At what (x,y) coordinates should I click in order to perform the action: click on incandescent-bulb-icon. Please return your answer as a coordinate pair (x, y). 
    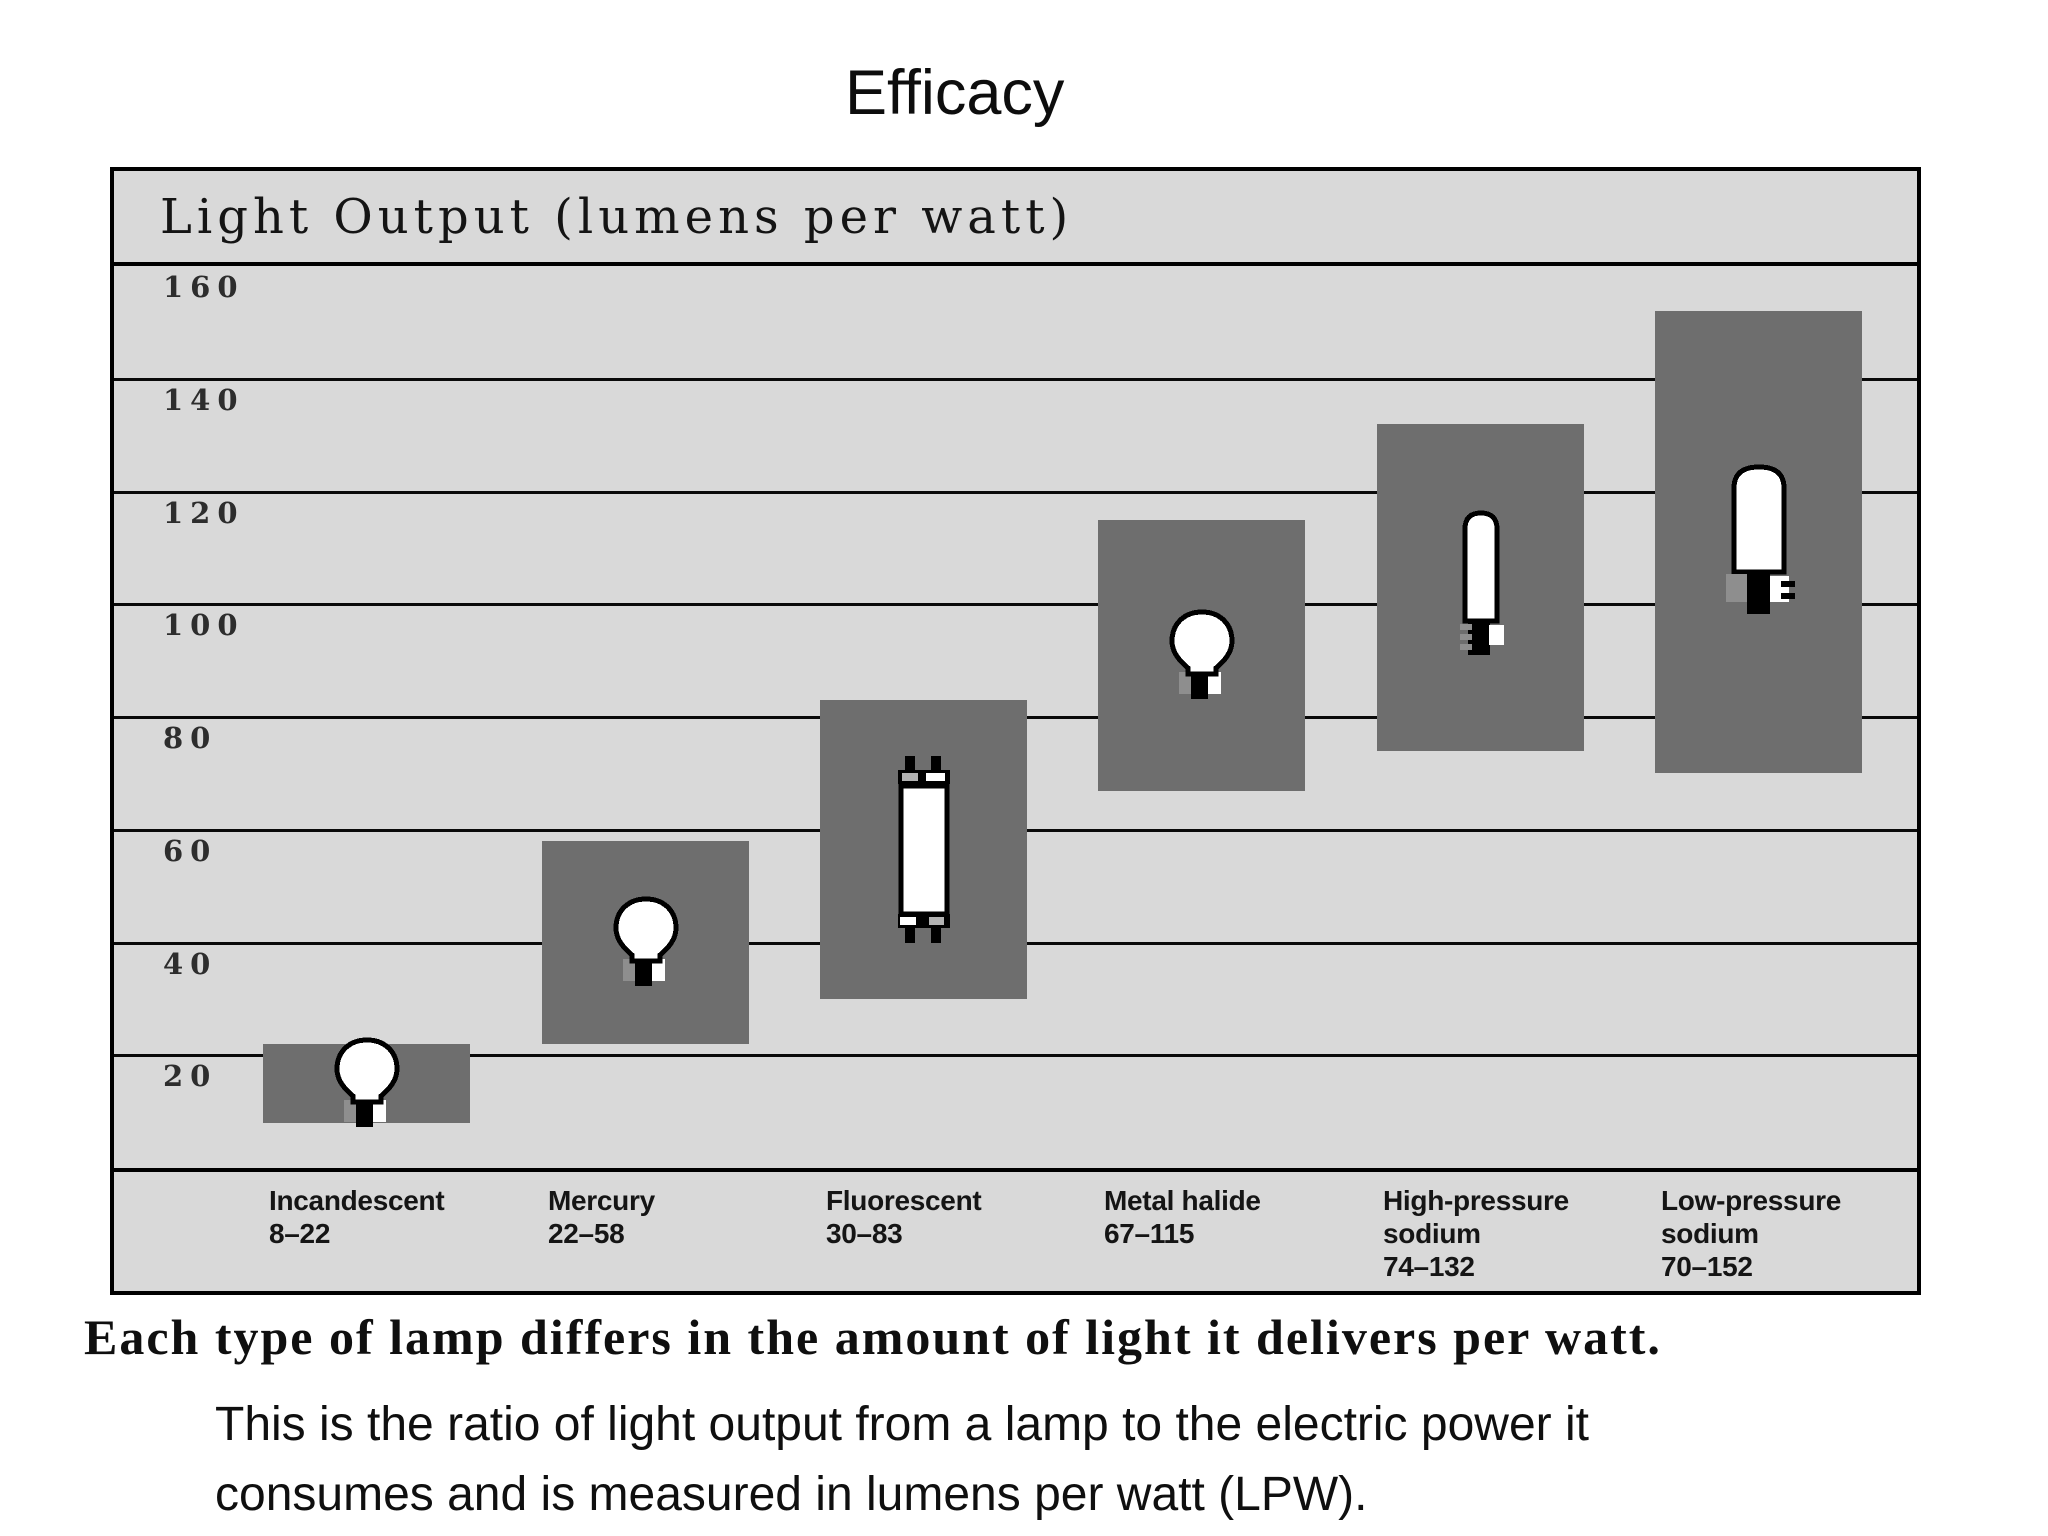
    Looking at the image, I should click on (366, 1081).